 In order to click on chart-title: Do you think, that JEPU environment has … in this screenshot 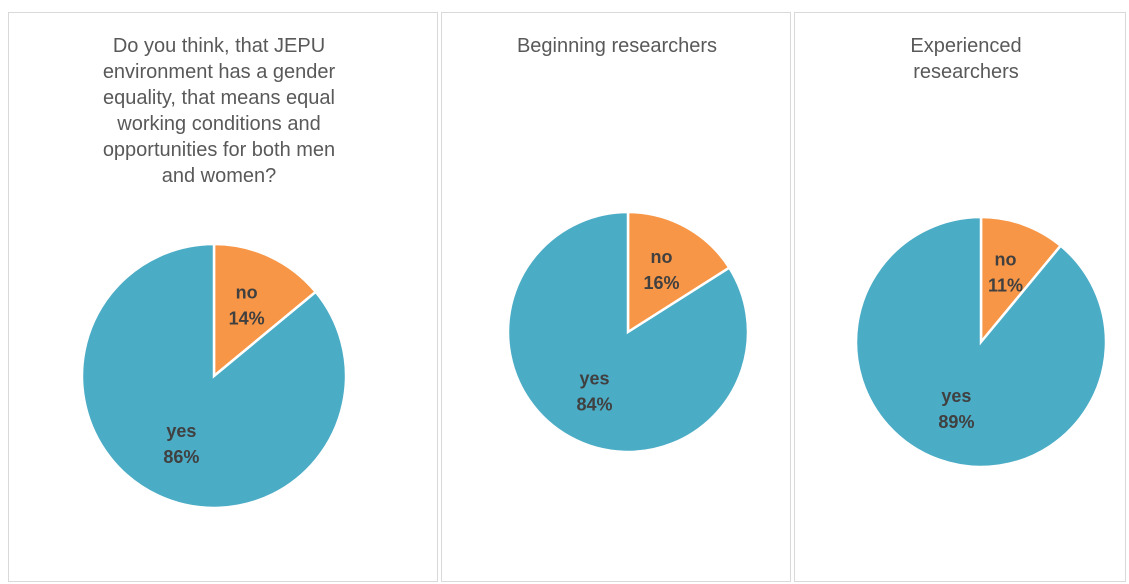, I will do `click(219, 111)`.